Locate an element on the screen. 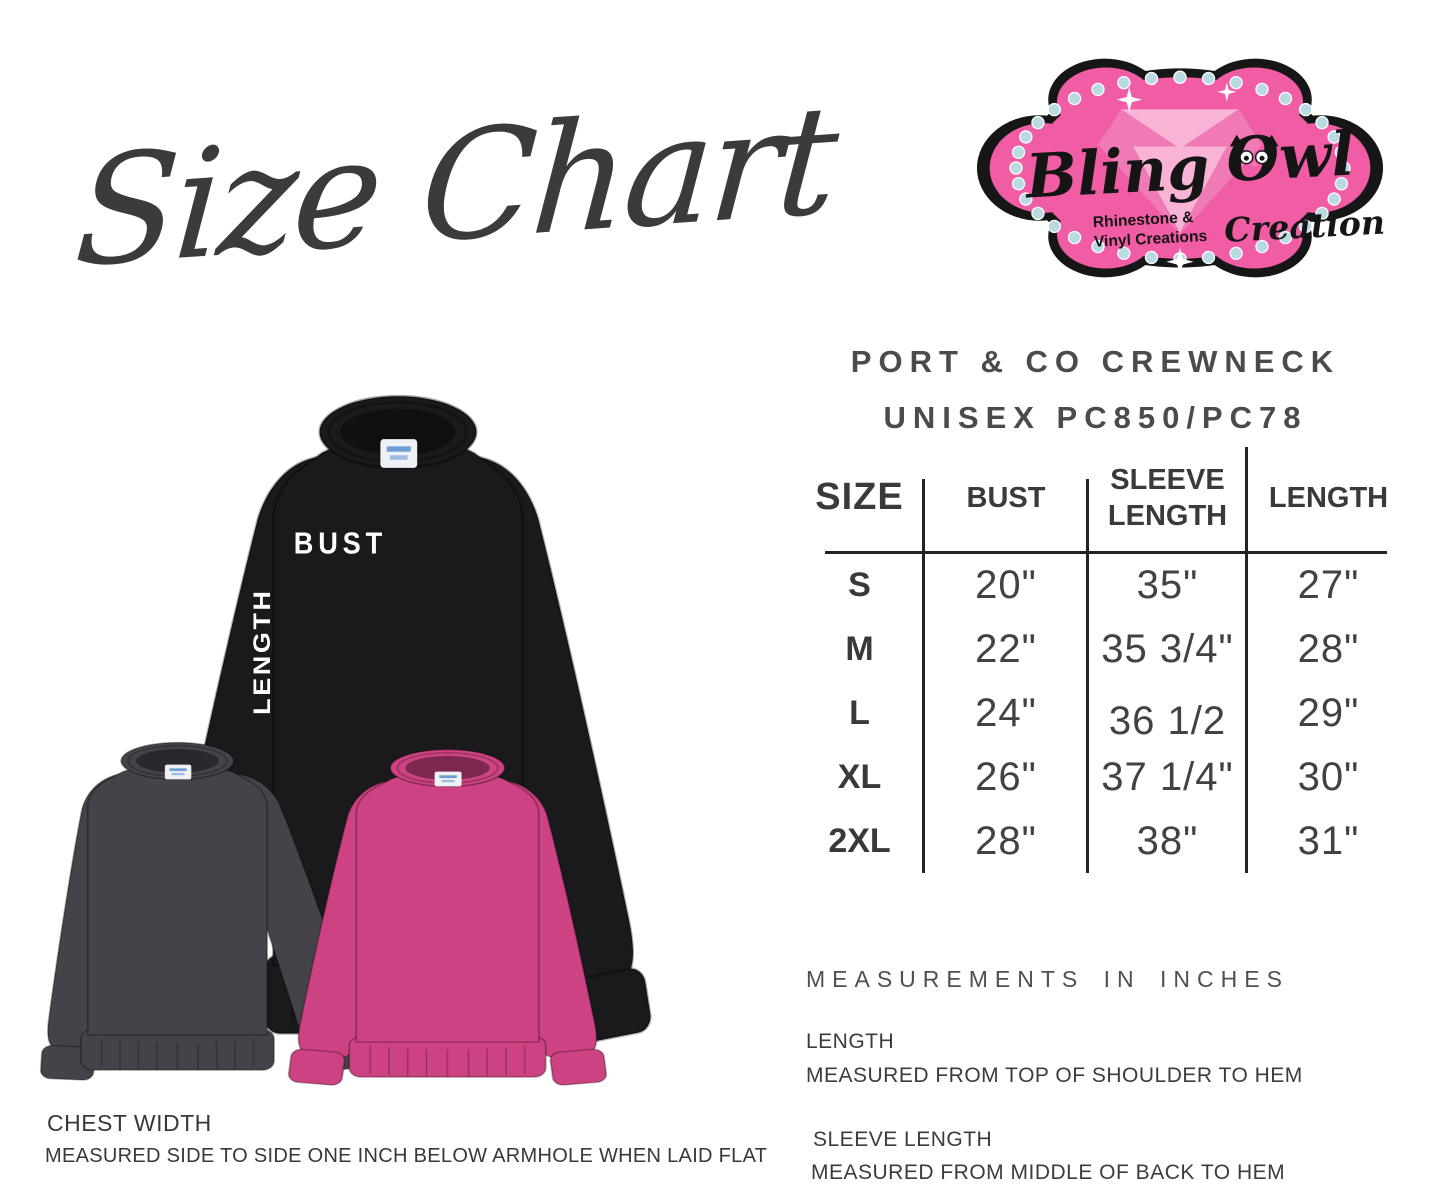 This screenshot has height=1204, width=1445. table-header-rule is located at coordinates (1106, 552).